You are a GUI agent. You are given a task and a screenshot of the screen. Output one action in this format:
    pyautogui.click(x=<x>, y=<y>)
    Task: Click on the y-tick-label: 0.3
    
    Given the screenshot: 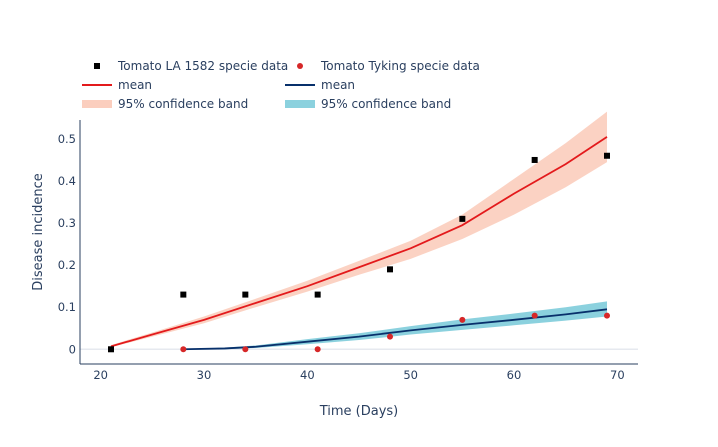 What is the action you would take?
    pyautogui.click(x=67, y=223)
    